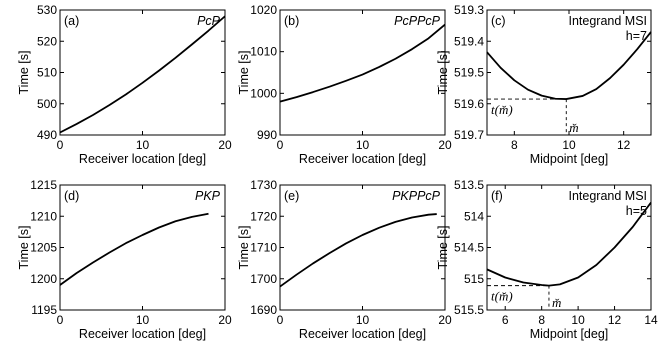 The image size is (660, 345). Describe the element at coordinates (469, 104) in the screenshot. I see `y-tick-label: 519.6` at that location.